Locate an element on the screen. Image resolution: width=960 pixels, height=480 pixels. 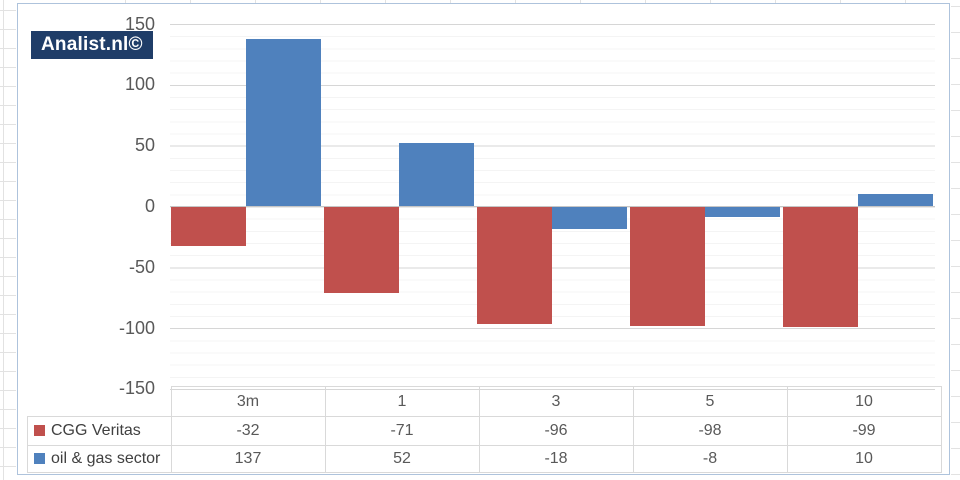
bar-oil-gas-sector-3m is located at coordinates (283, 122).